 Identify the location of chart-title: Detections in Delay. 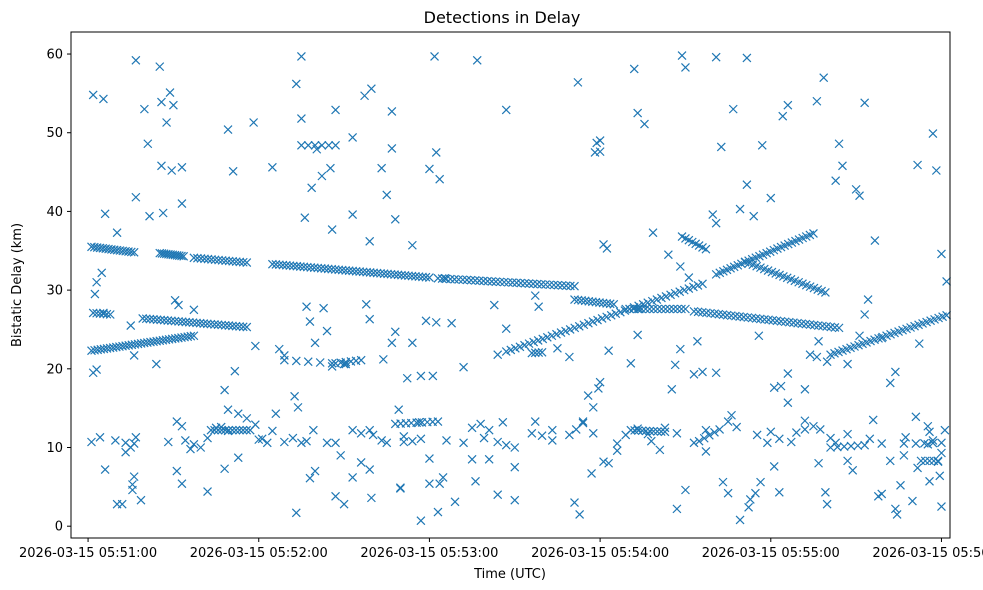
(502, 17).